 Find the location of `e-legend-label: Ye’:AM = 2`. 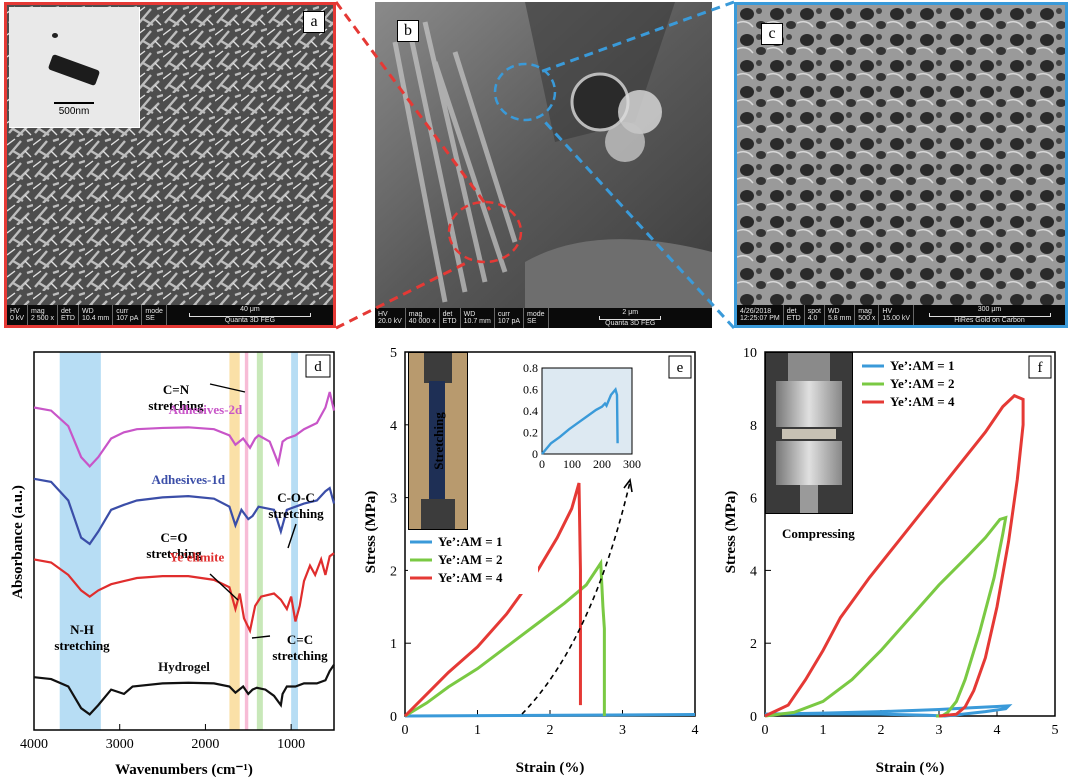

e-legend-label: Ye’:AM = 2 is located at coordinates (470, 559).